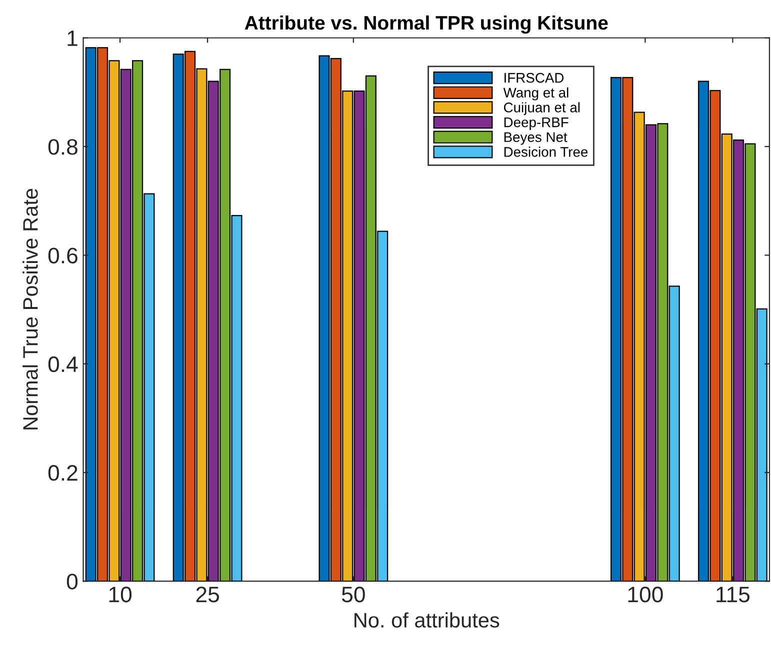  Describe the element at coordinates (542, 109) in the screenshot. I see `legend-label: Cuijuan et al` at that location.